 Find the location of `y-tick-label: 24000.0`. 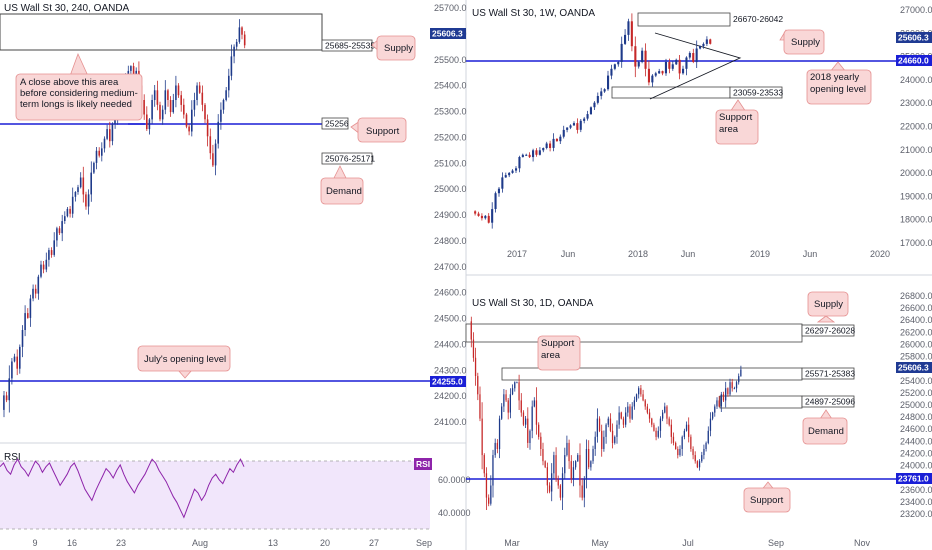

y-tick-label: 24000.0 is located at coordinates (916, 466).